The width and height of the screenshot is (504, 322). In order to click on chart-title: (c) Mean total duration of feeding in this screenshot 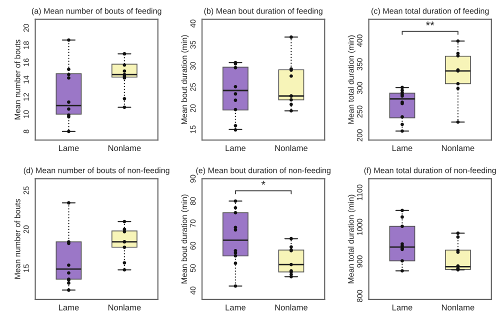, I will do `click(430, 12)`.